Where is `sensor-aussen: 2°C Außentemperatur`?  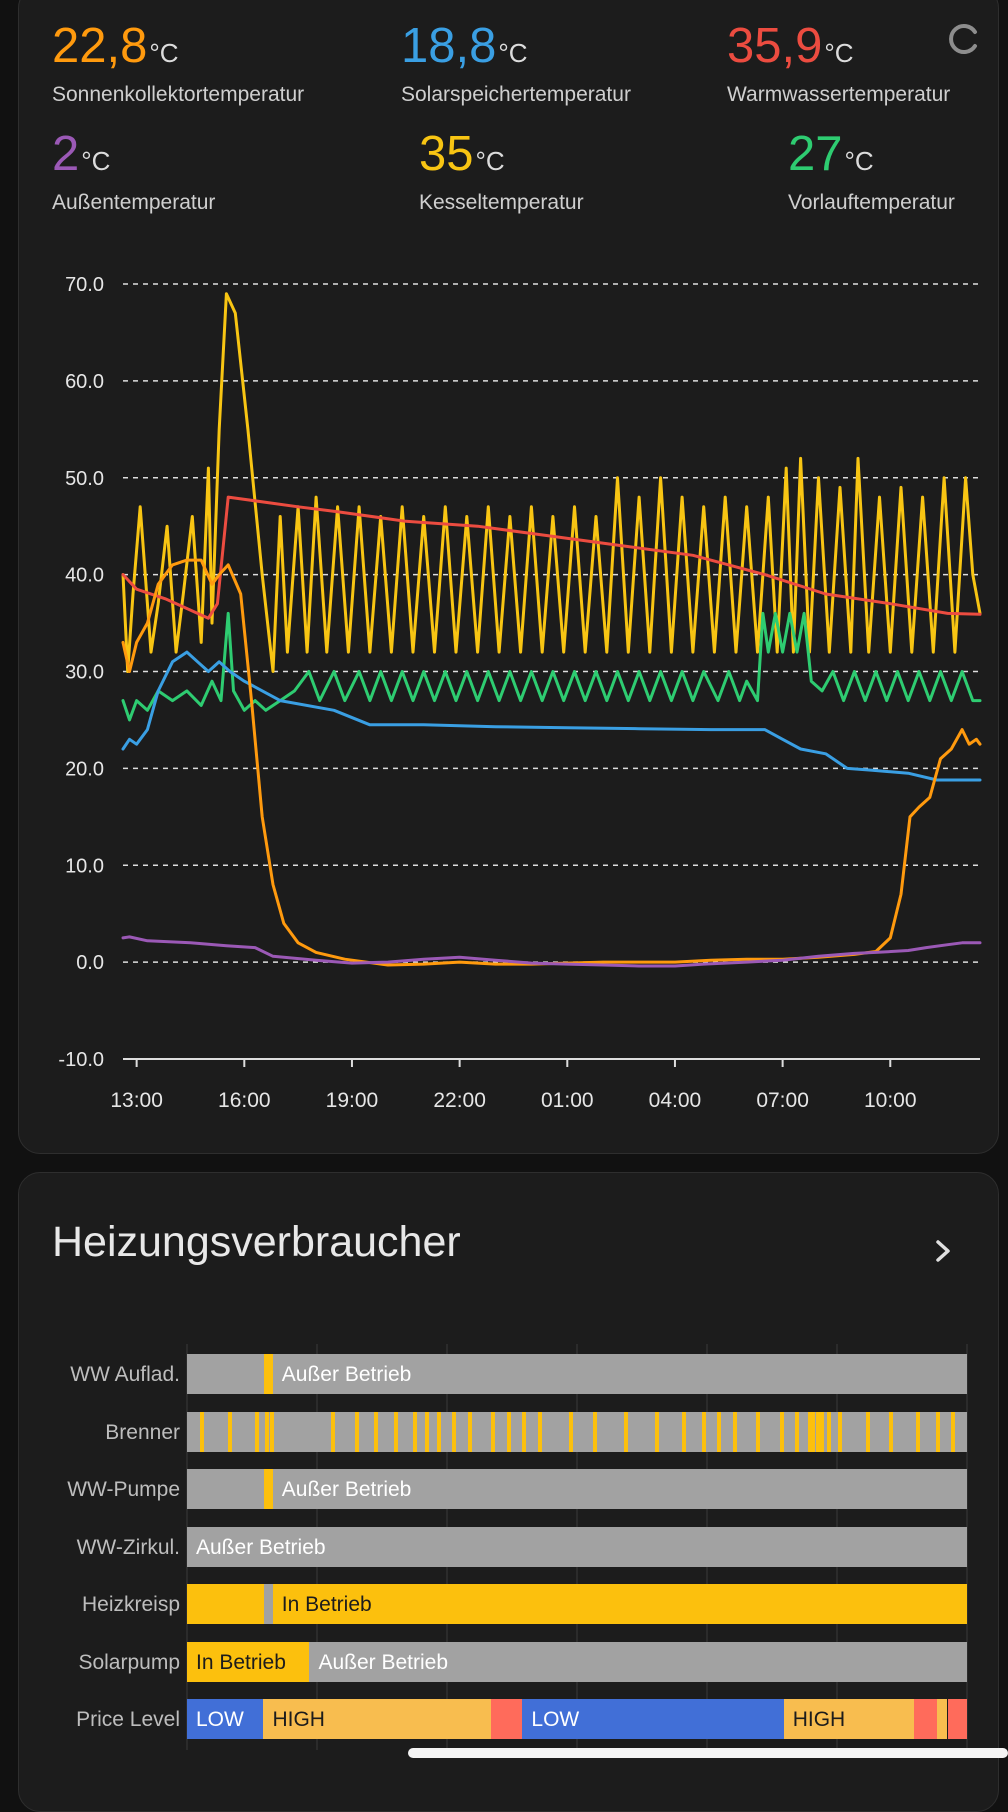
sensor-aussen: 2°C Außentemperatur is located at coordinates (133, 172).